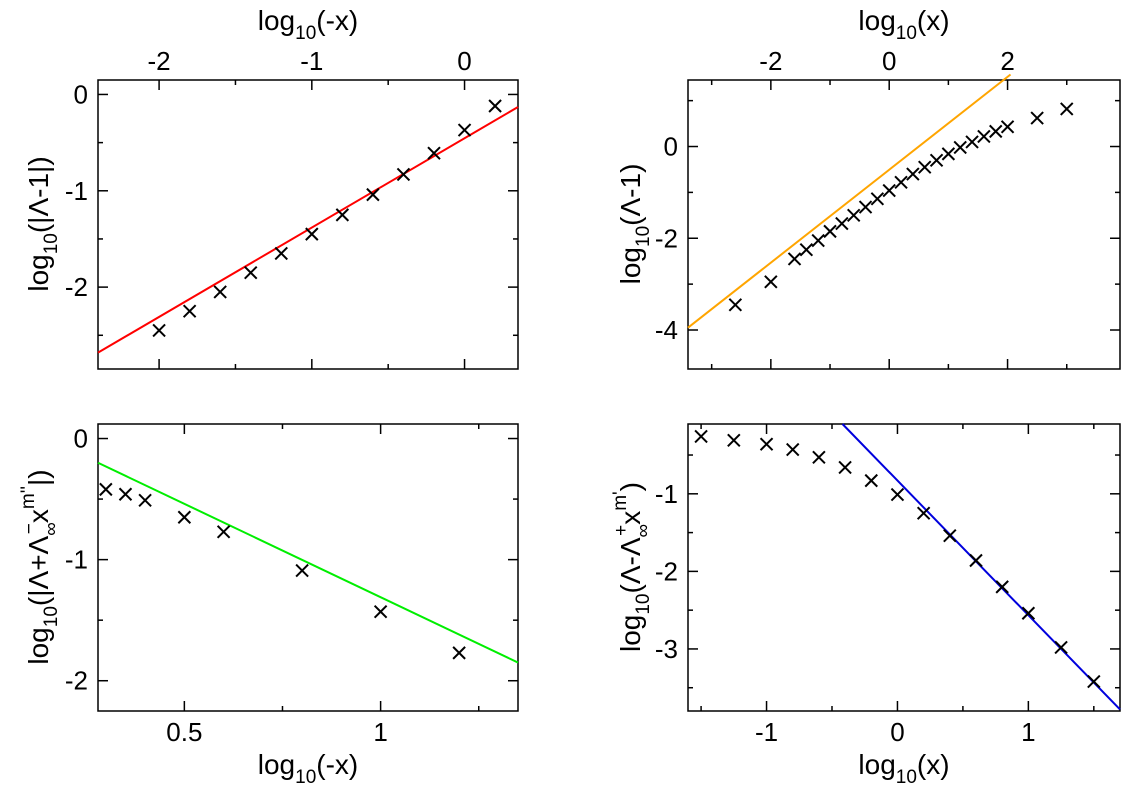 The height and width of the screenshot is (793, 1124). Describe the element at coordinates (1007, 61) in the screenshot. I see `x-tick-label: 2` at that location.